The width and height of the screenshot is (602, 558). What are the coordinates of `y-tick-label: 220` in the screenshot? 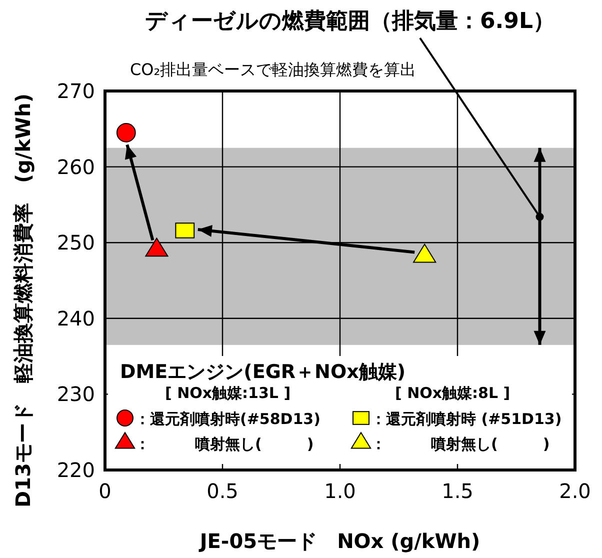 It's located at (75, 470).